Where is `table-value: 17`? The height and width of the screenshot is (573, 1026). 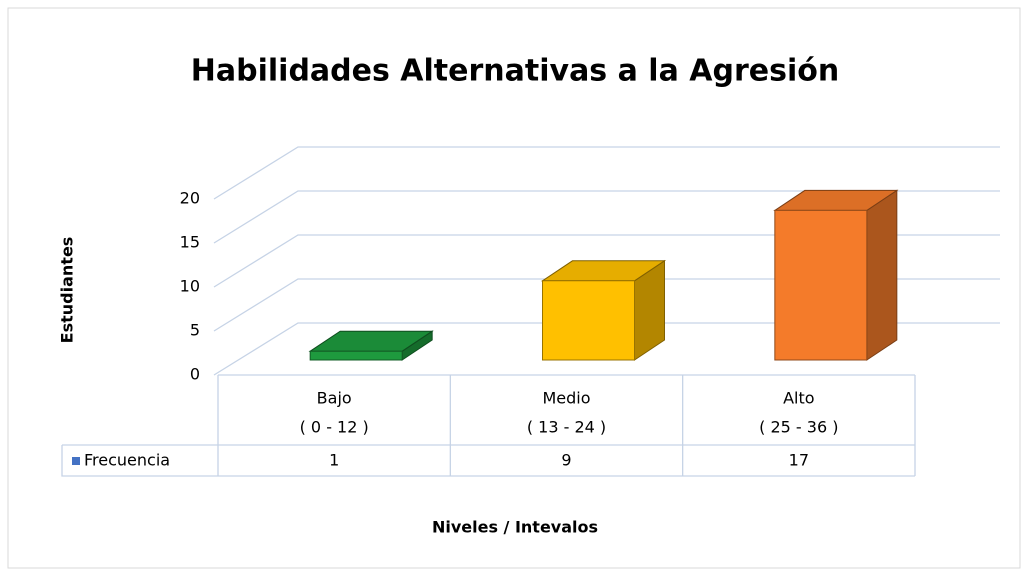
table-value: 17 is located at coordinates (799, 460).